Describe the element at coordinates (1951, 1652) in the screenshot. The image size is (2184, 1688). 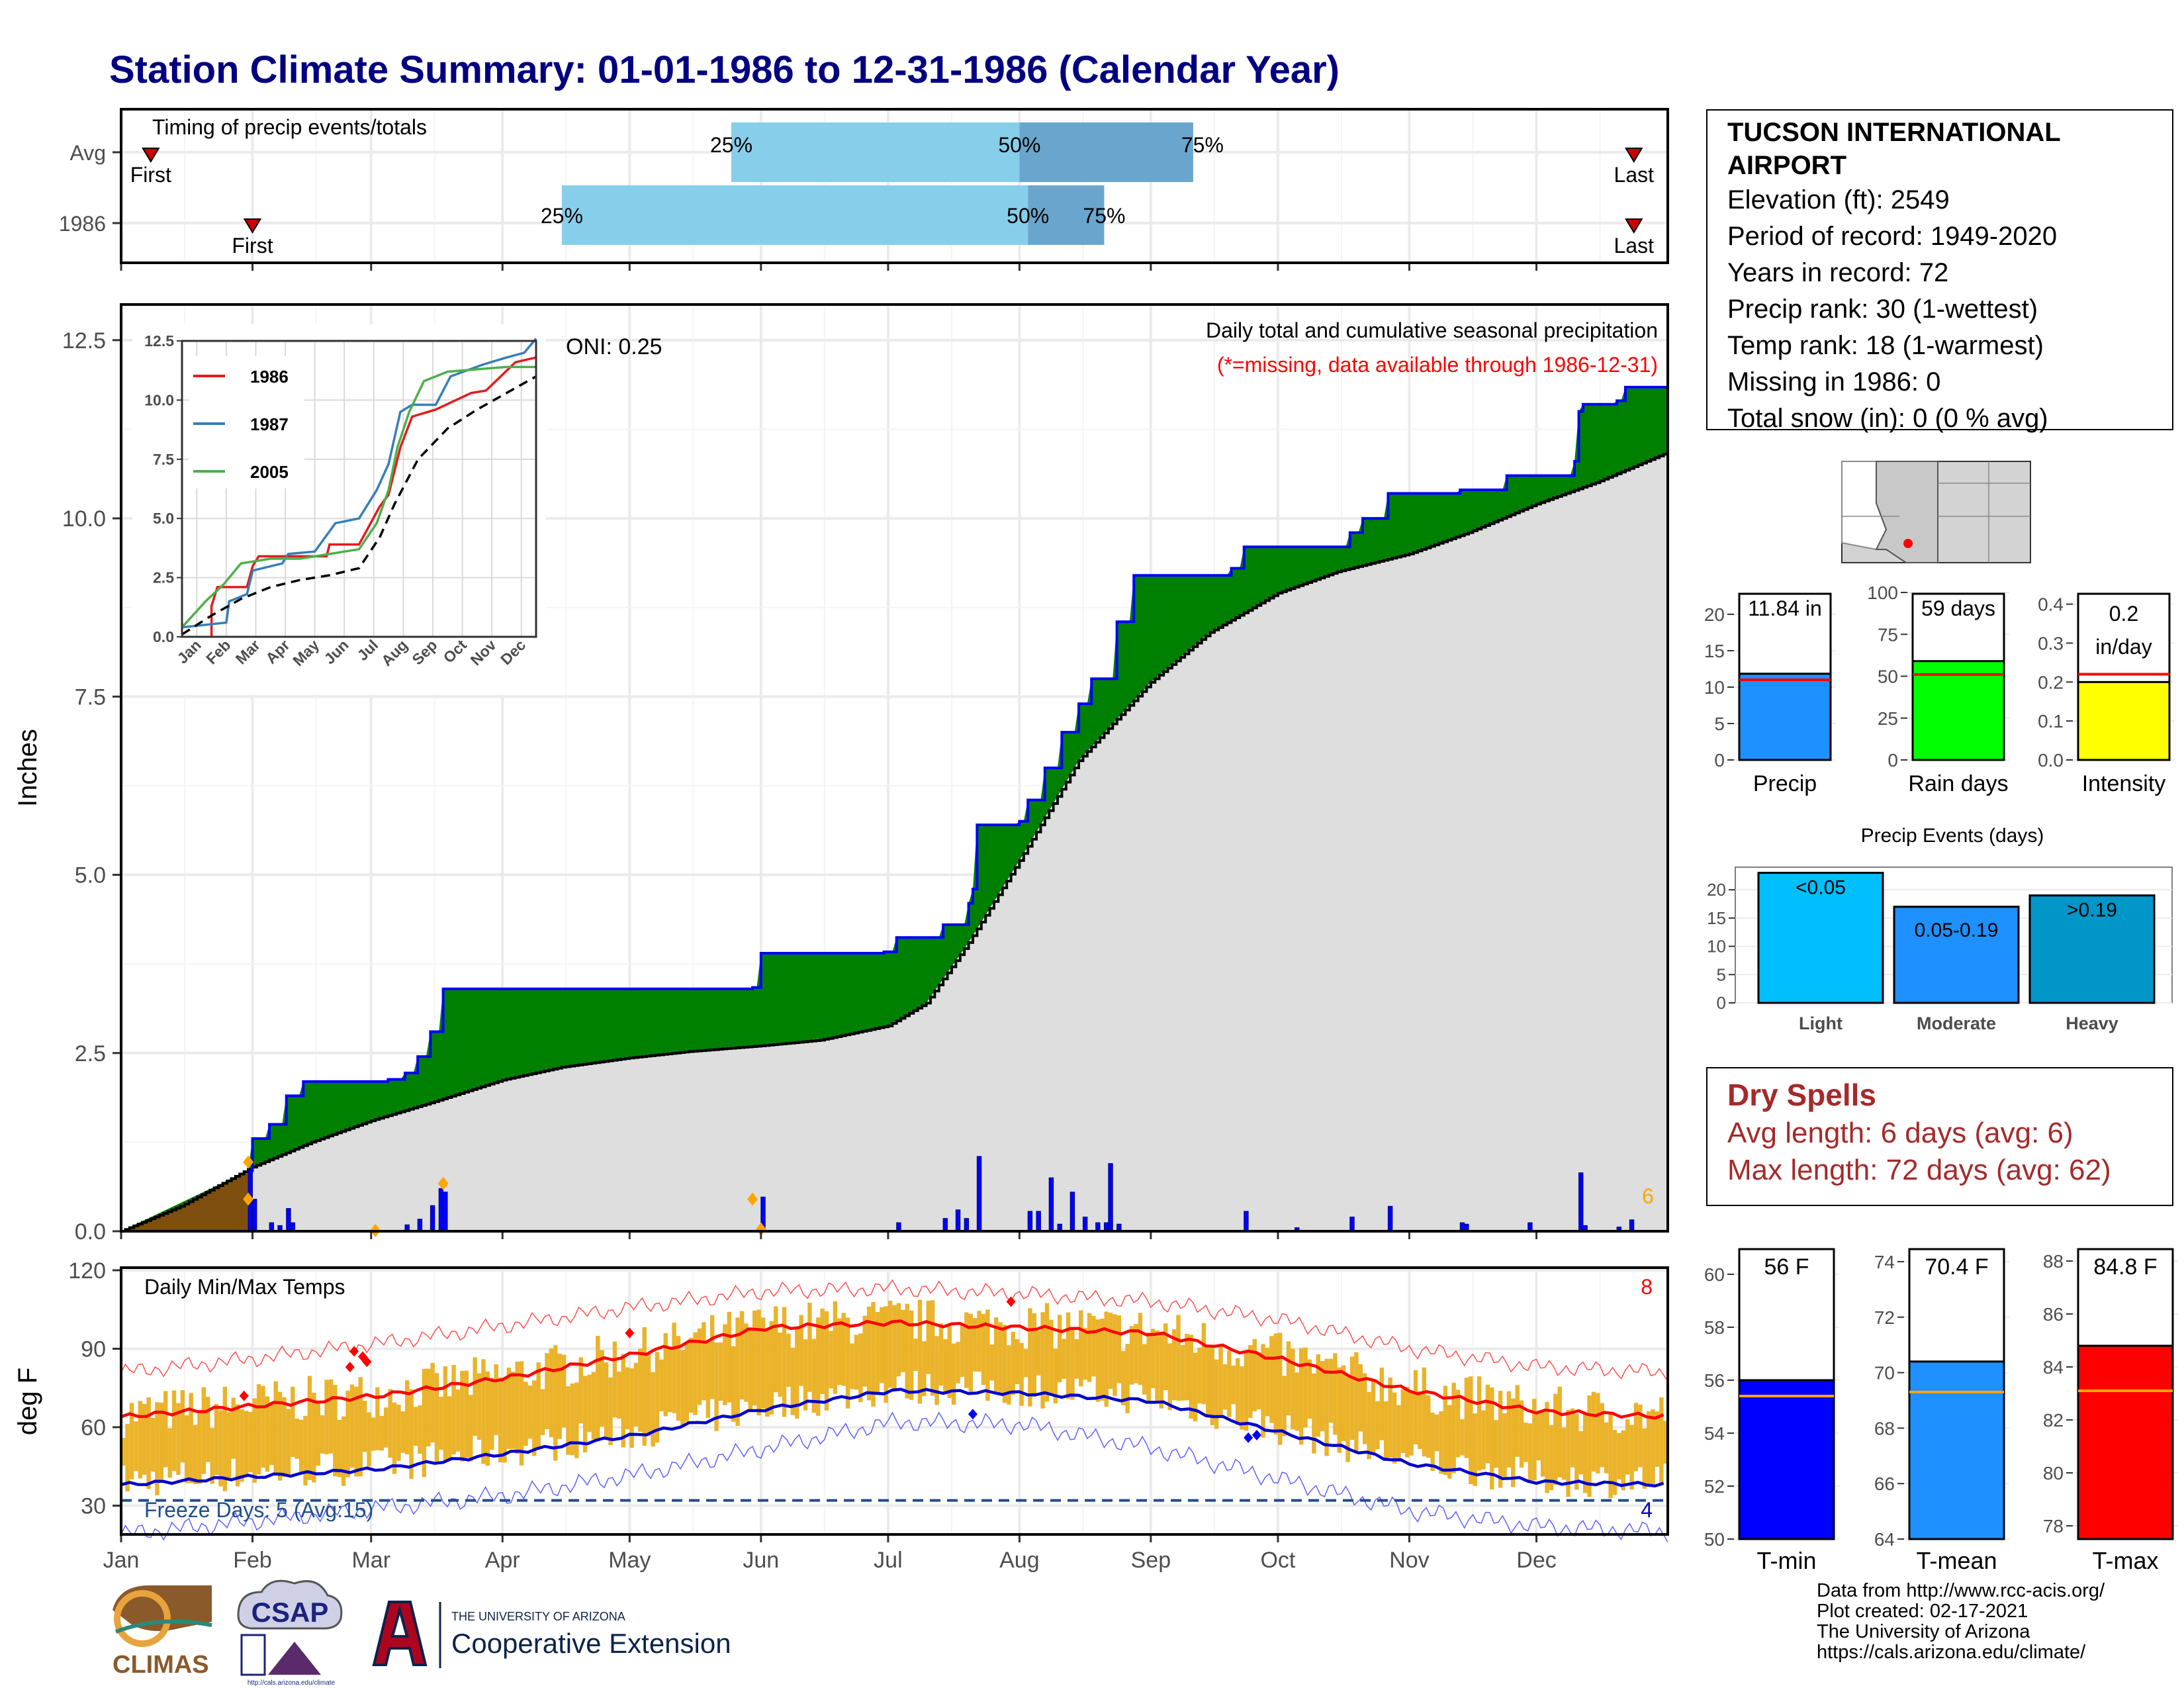
I see `credit-line-3: https://cals.arizona.edu/climate/` at that location.